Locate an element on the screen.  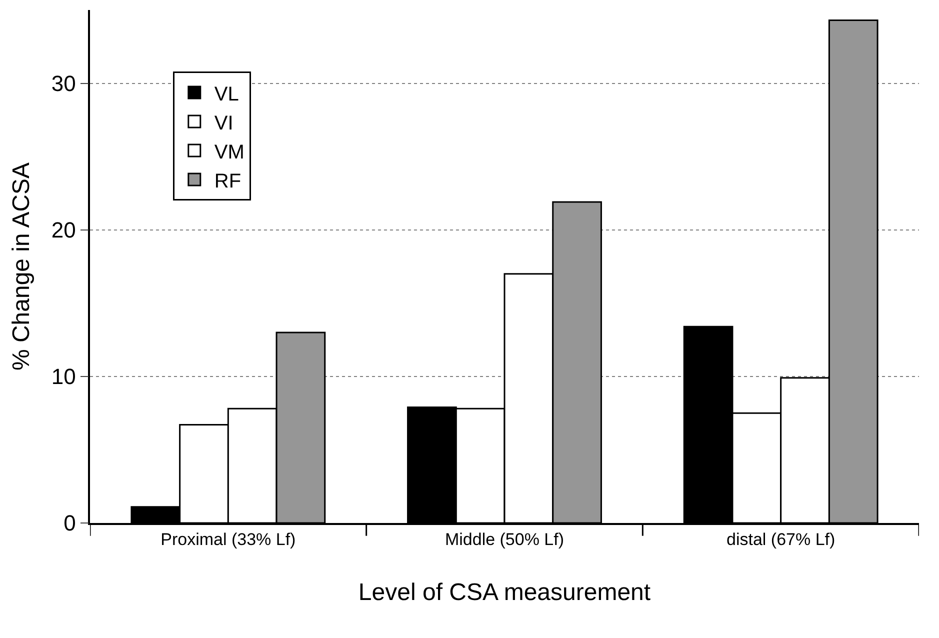
legend-label: VI is located at coordinates (224, 123).